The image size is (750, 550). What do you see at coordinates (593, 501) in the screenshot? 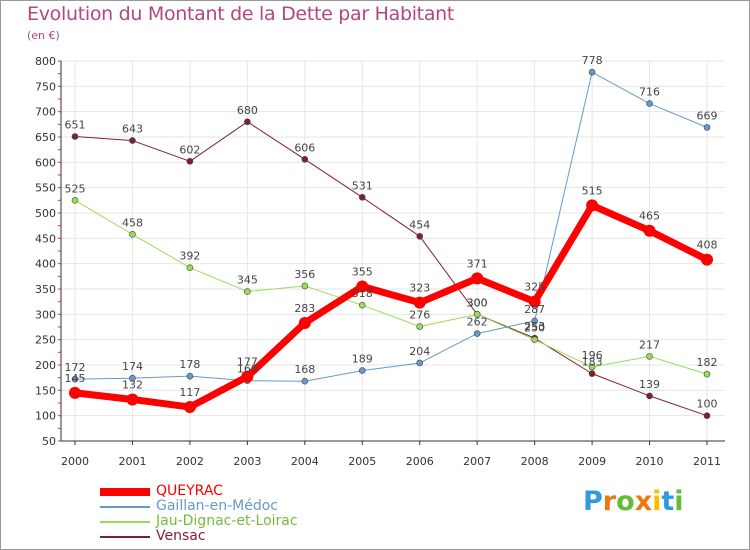
I see `logo-letter-0: P` at bounding box center [593, 501].